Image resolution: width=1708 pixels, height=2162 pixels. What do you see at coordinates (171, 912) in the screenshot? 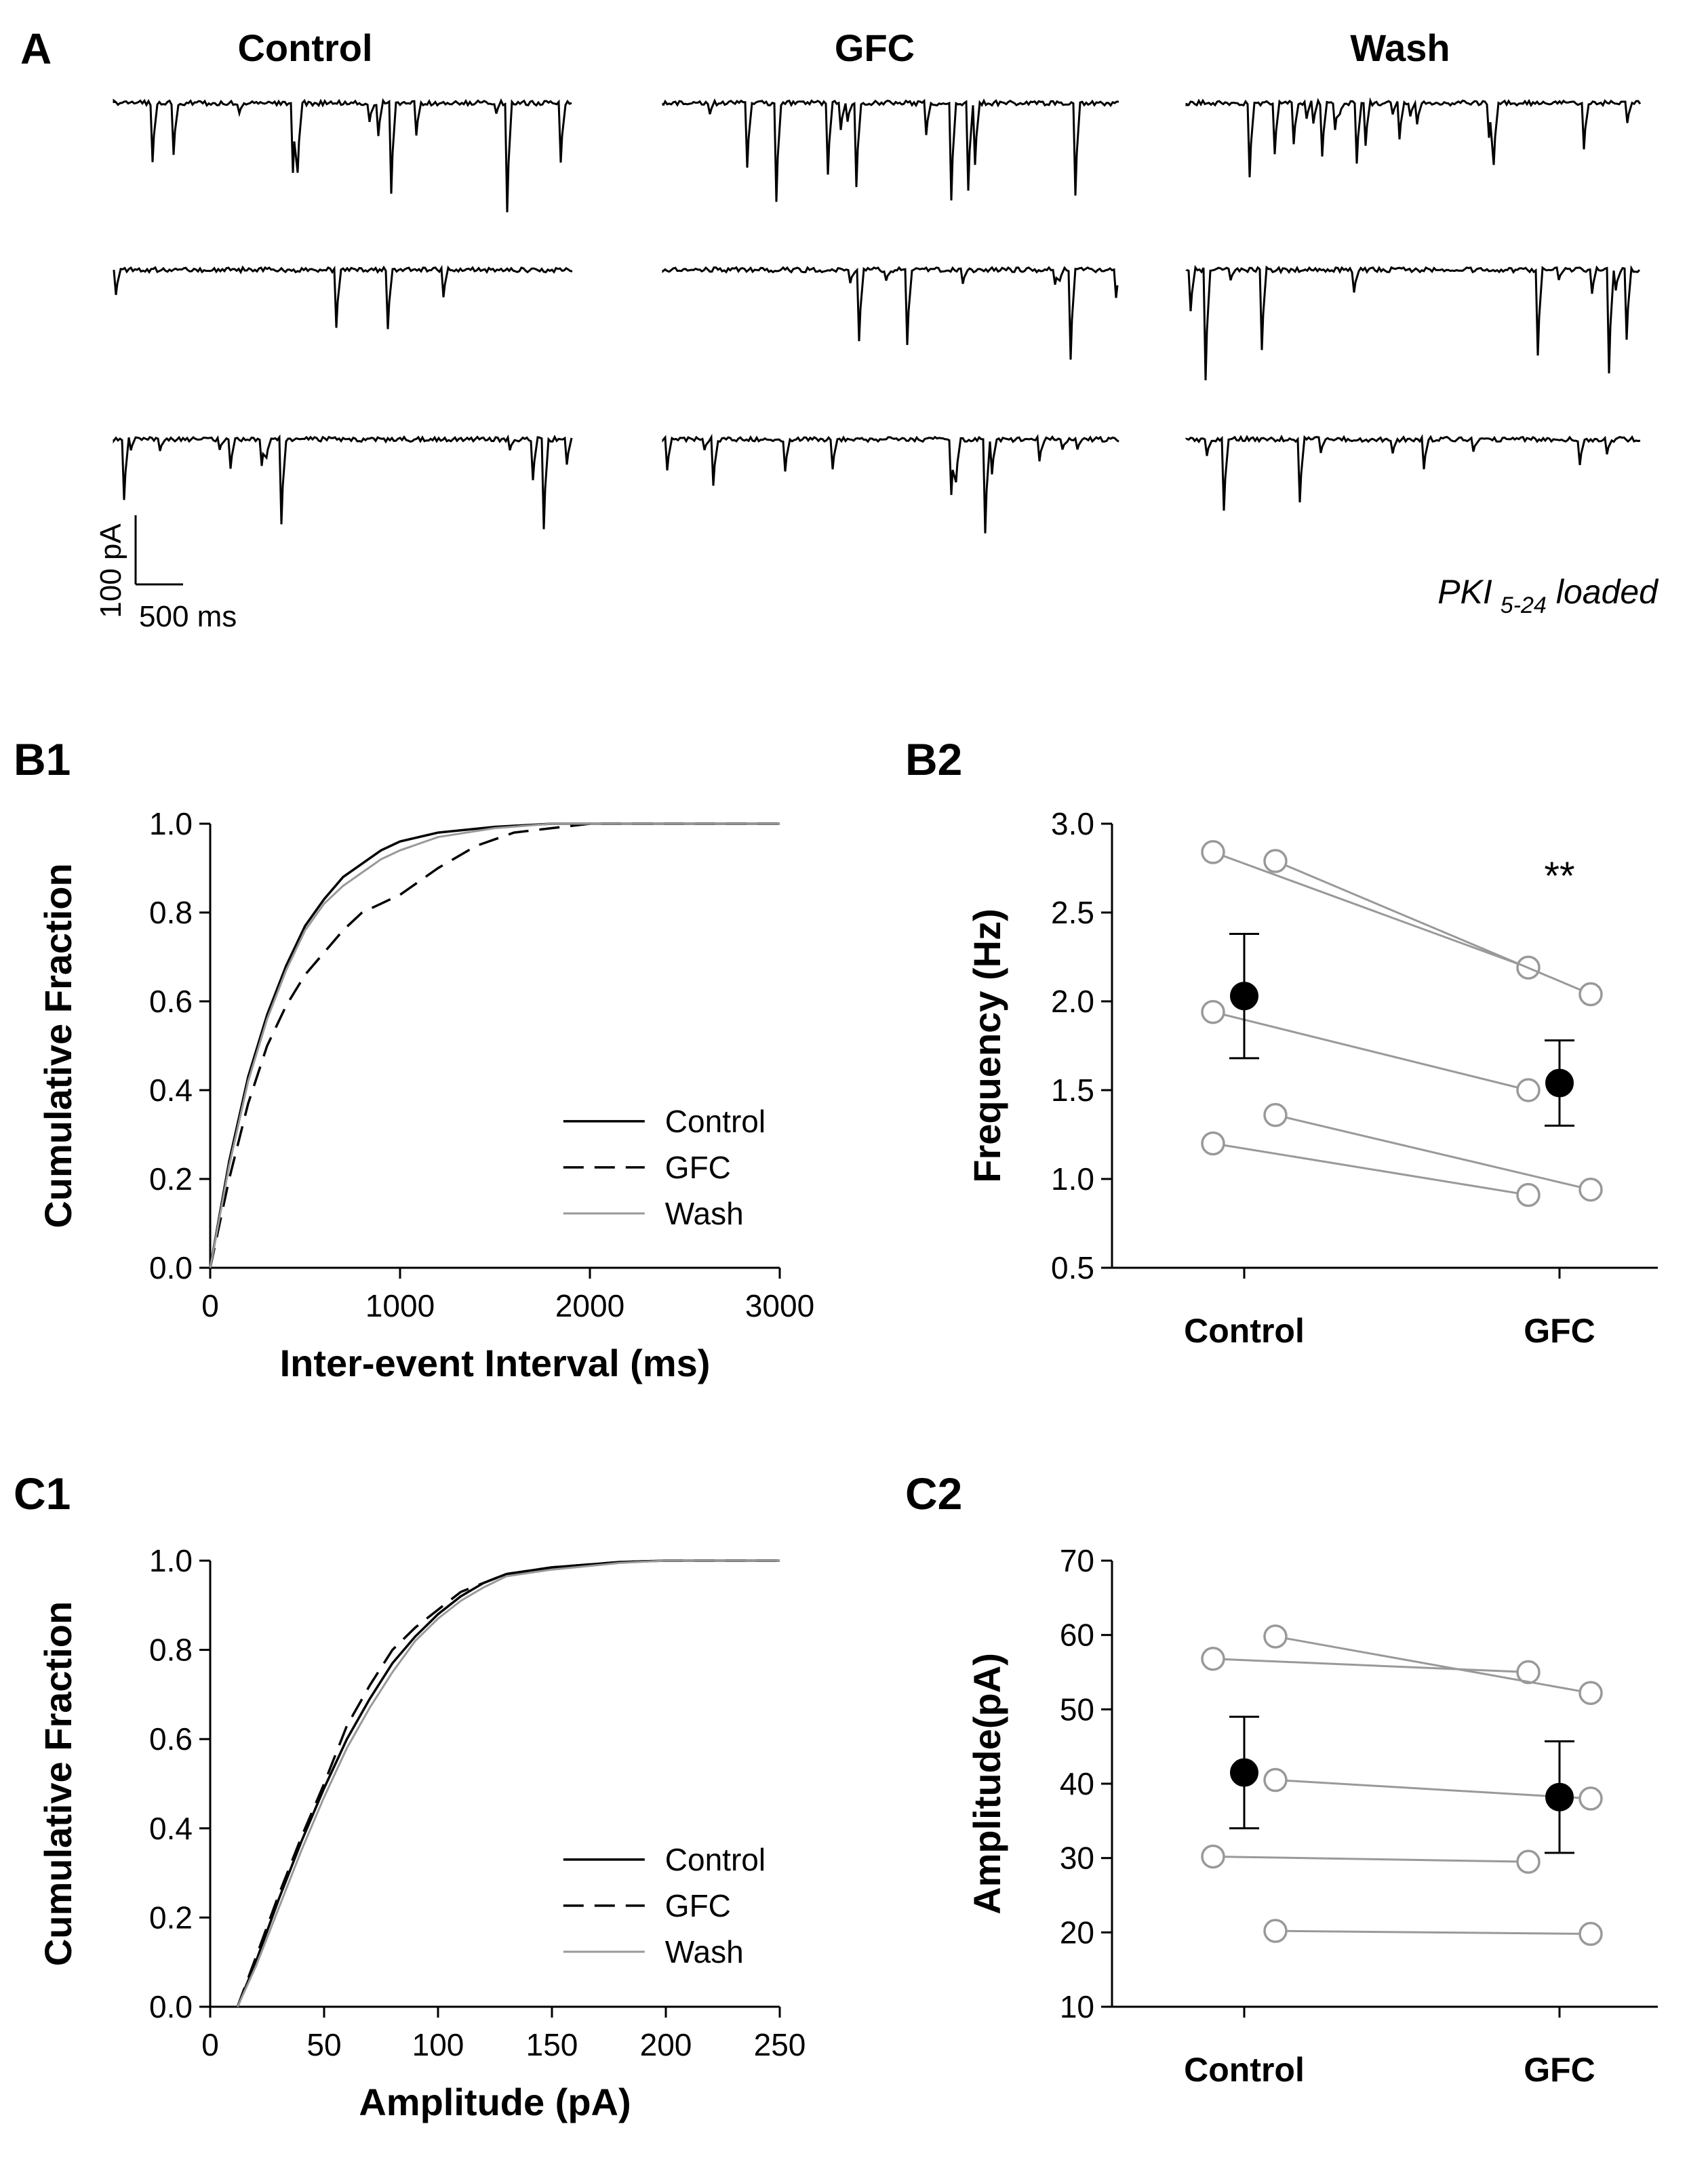
I see `y-tick-label: 0.8` at bounding box center [171, 912].